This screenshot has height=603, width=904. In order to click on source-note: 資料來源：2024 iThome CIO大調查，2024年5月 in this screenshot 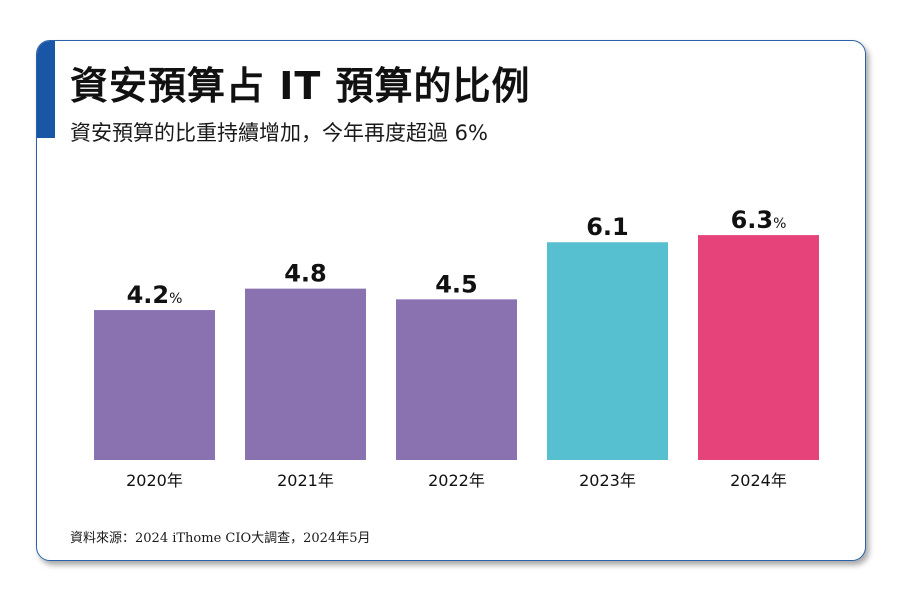, I will do `click(220, 538)`.